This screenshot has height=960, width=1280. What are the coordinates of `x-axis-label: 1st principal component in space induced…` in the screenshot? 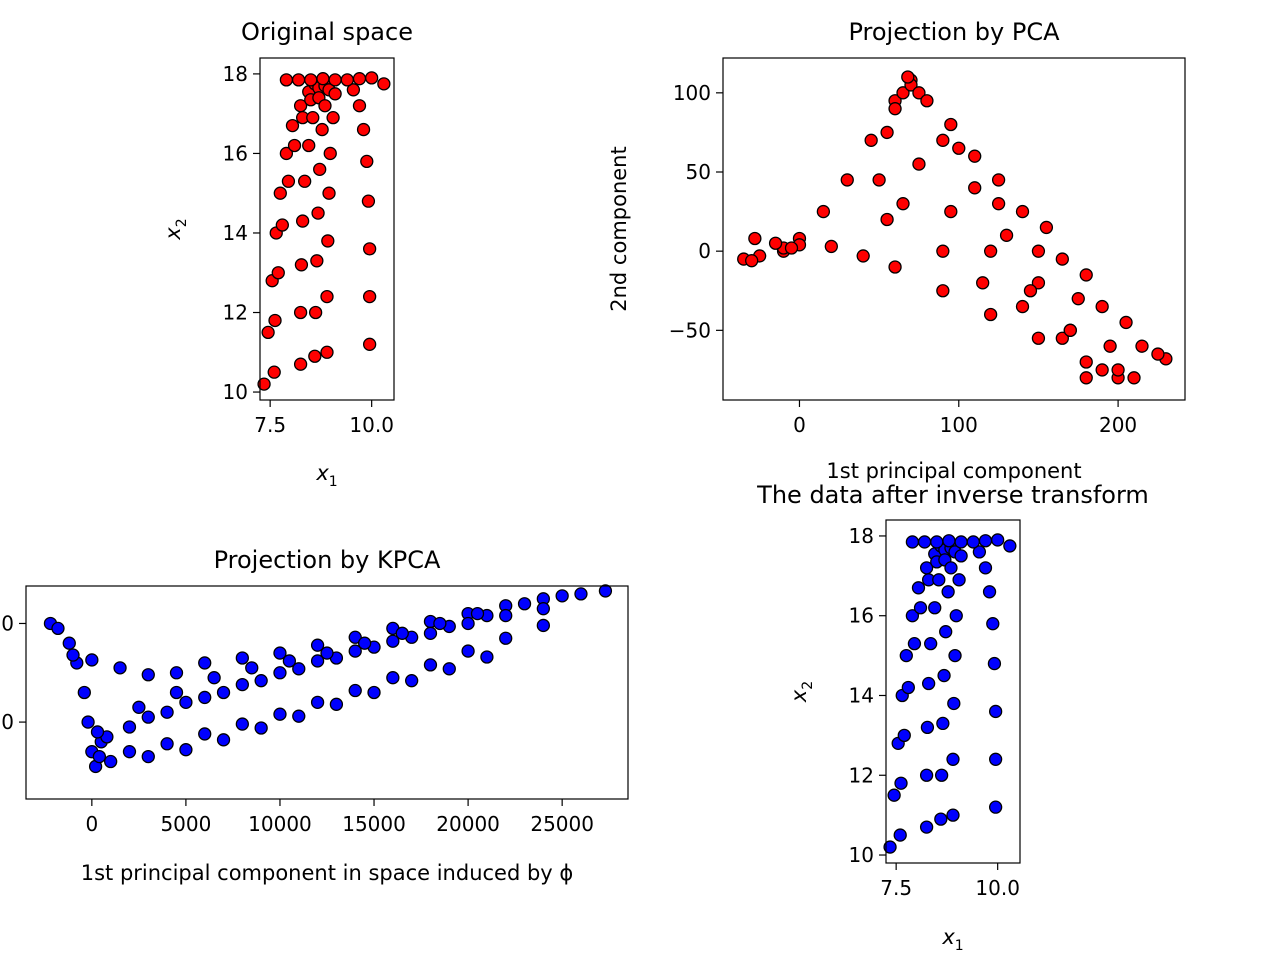 It's located at (327, 873).